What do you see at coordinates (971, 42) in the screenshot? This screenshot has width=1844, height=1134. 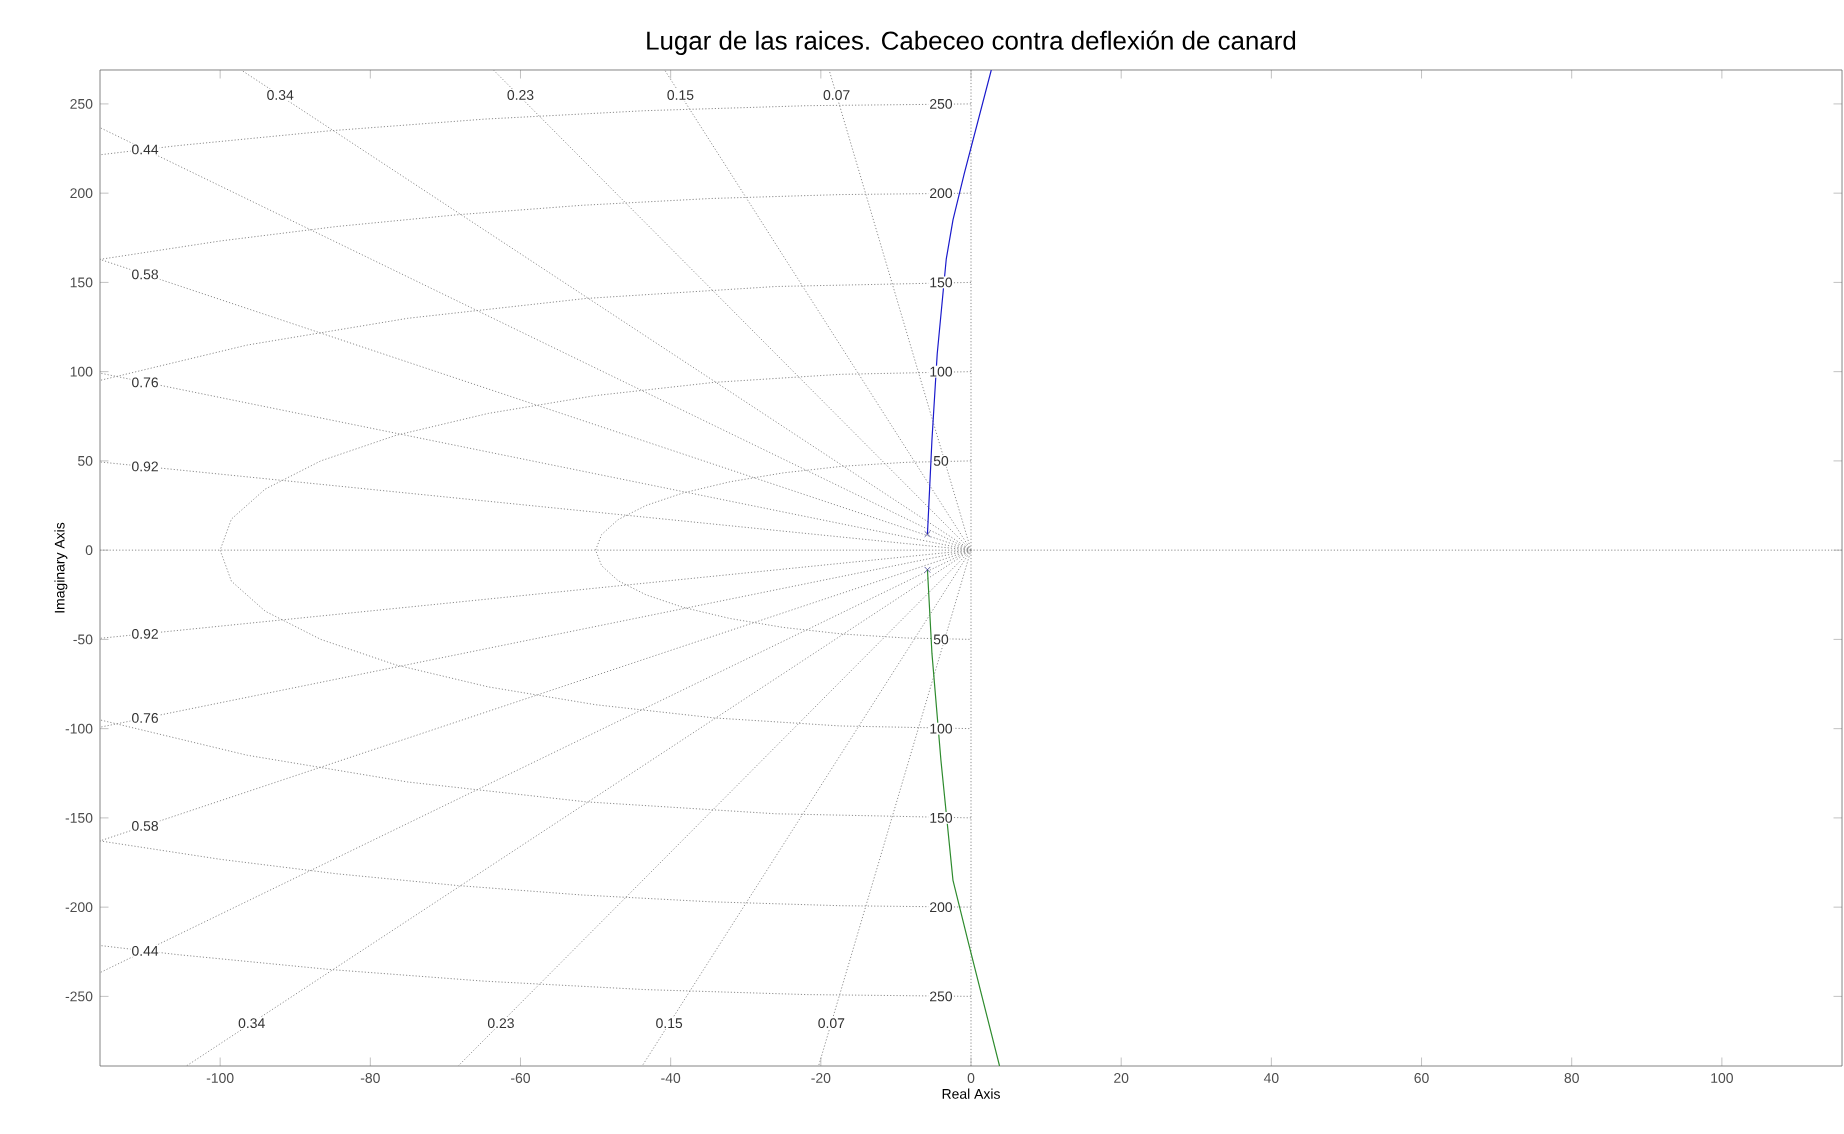 I see `chart-title: Lugar de las raices. Cabeceo contra deflexión de canard` at bounding box center [971, 42].